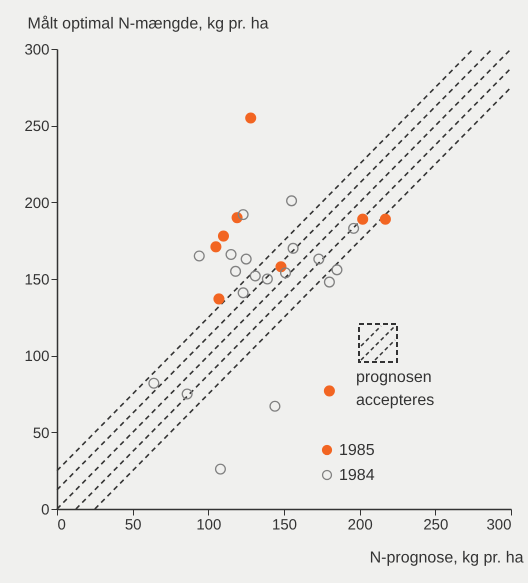 Image resolution: width=528 pixels, height=583 pixels. I want to click on legend-label: 1984, so click(357, 475).